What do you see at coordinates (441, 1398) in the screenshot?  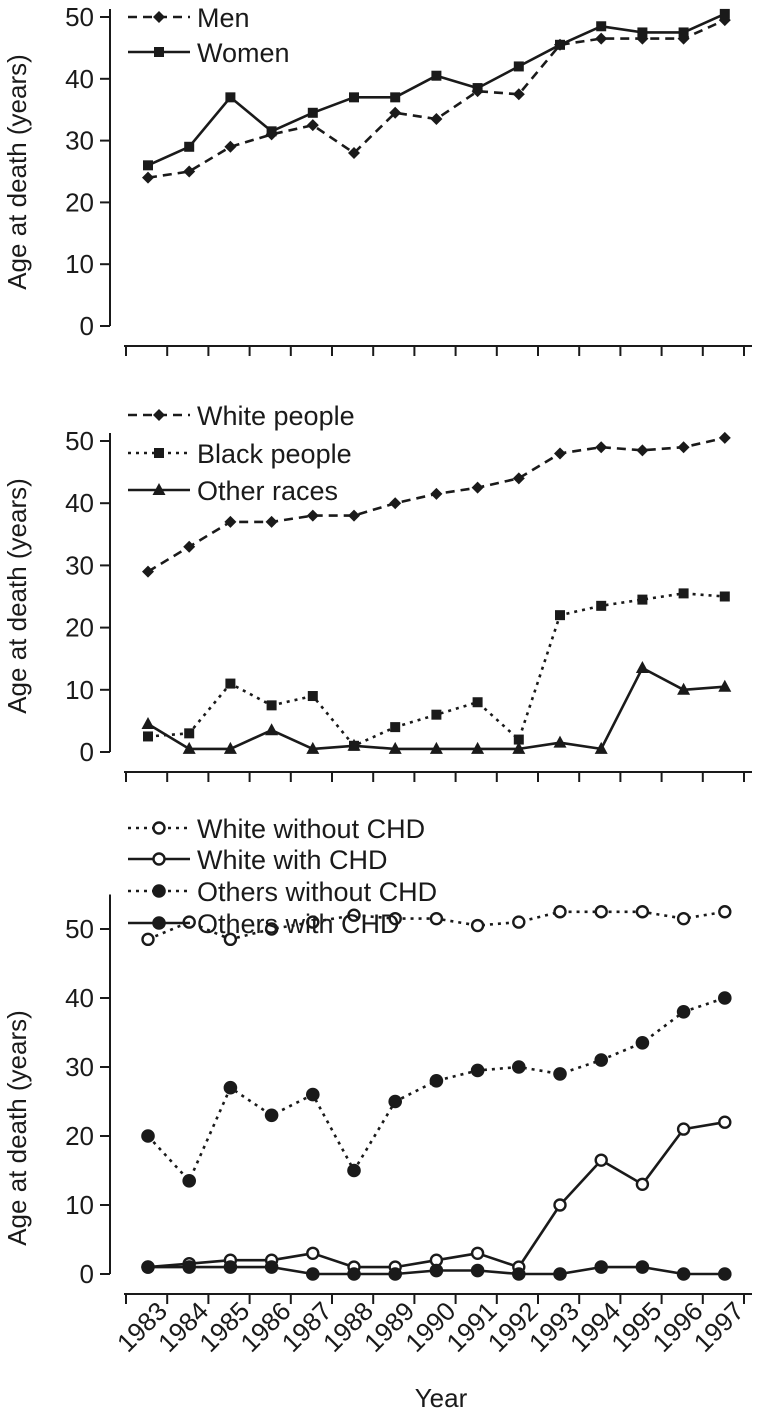 I see `x-axis-label: Year` at bounding box center [441, 1398].